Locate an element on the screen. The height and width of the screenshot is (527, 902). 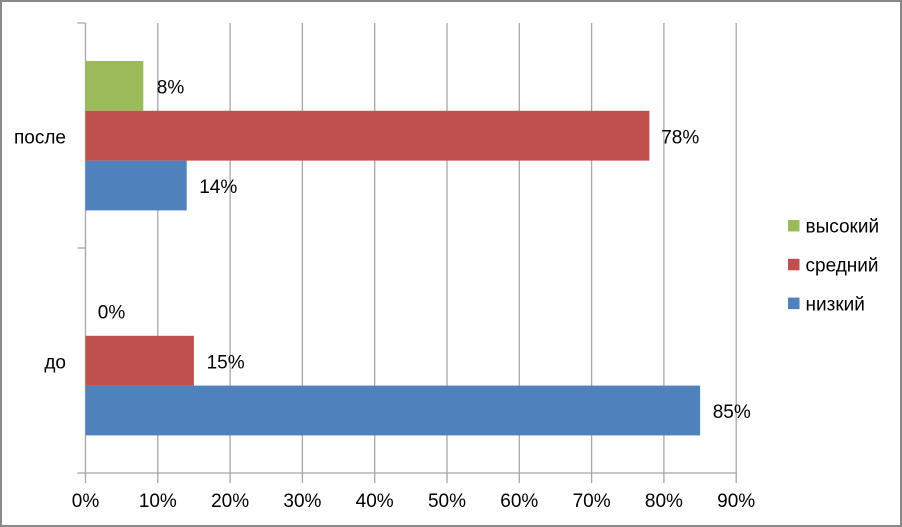
svg-text: 50% is located at coordinates (447, 501).